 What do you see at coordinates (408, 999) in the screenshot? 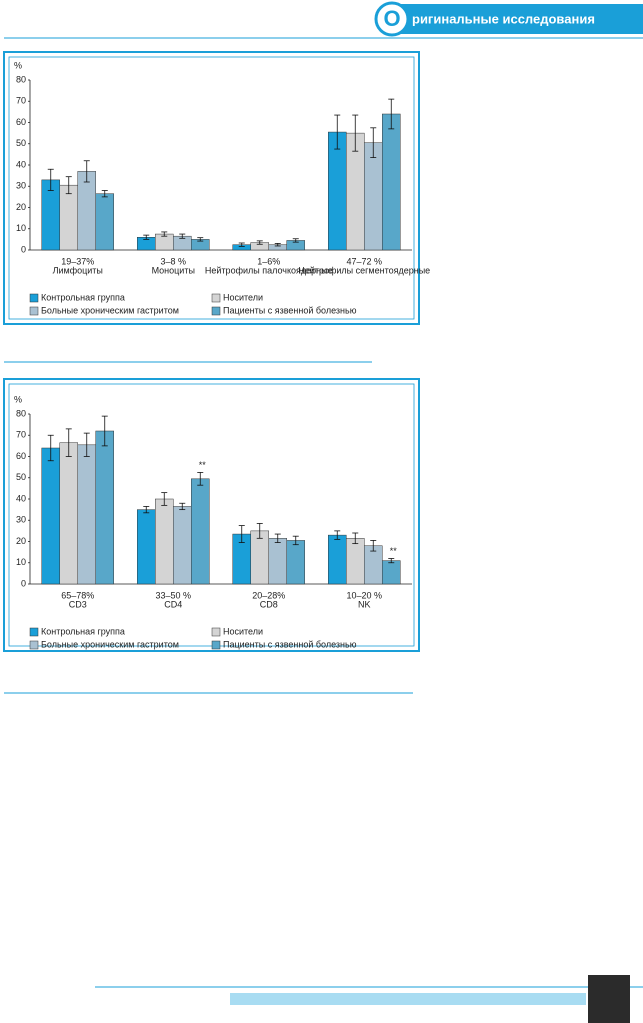
I see `footer-band` at bounding box center [408, 999].